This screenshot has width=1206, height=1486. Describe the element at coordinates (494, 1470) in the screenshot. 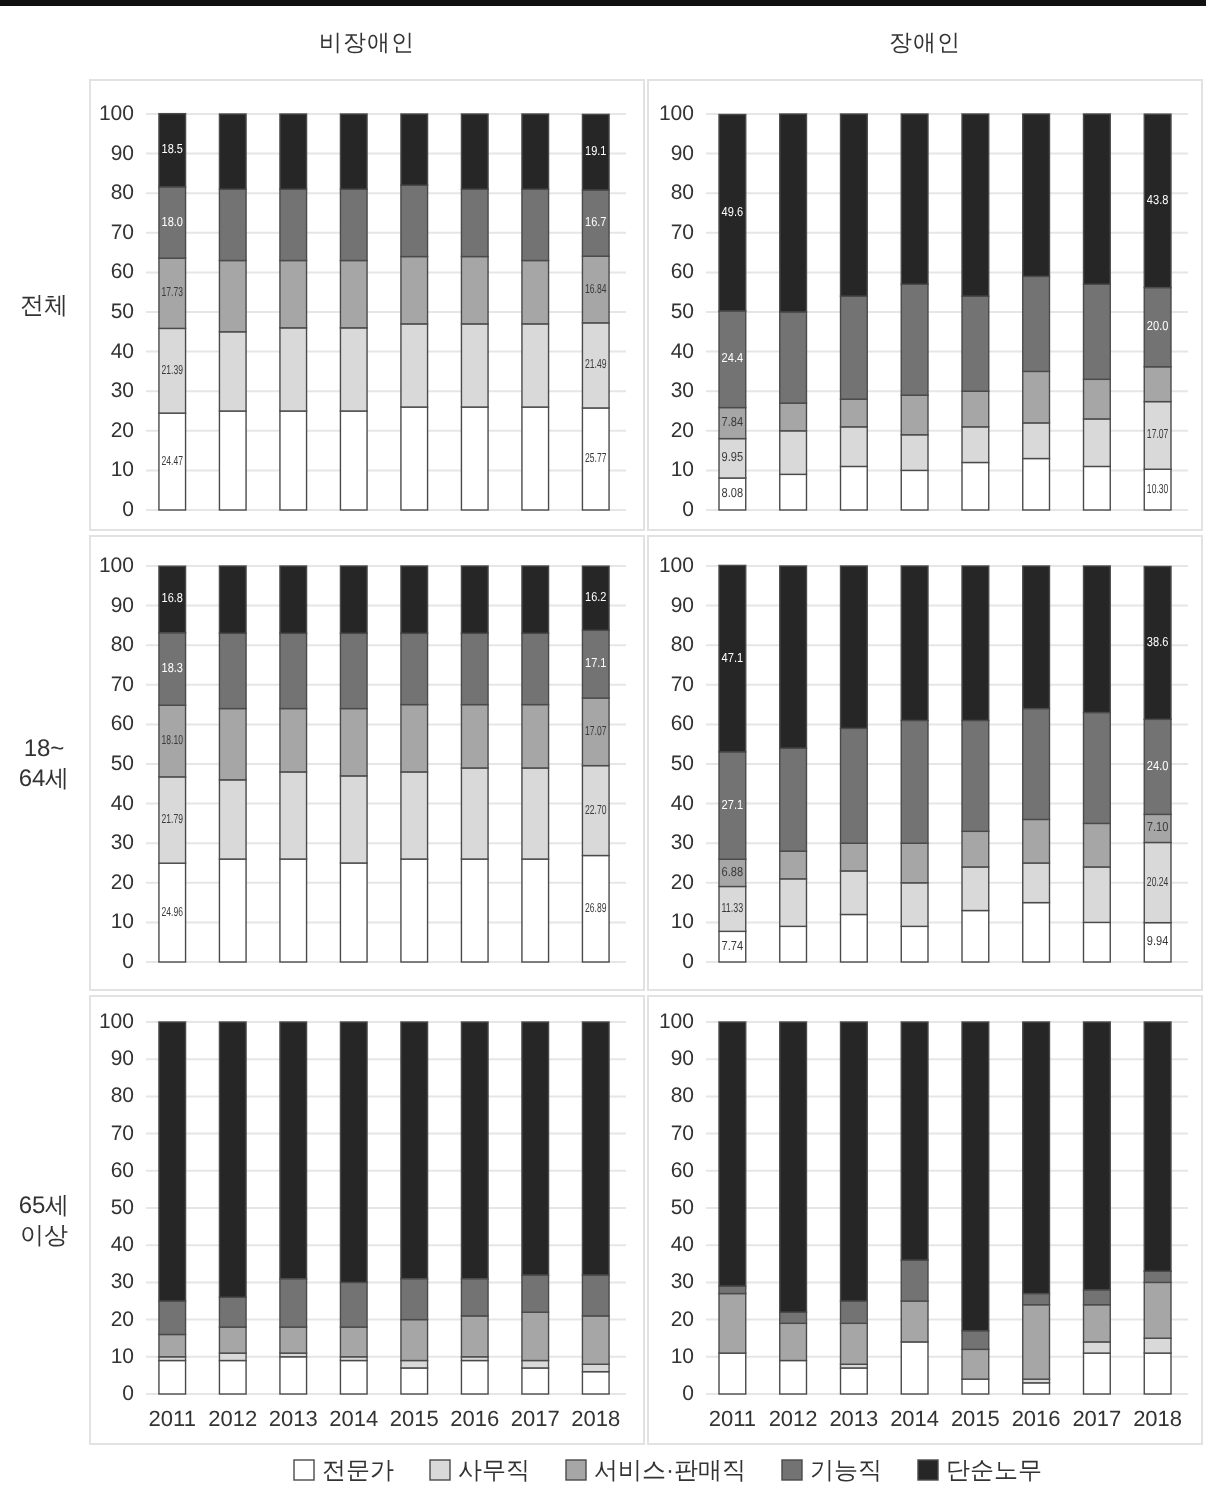

I see `legend-label: 사무직` at that location.